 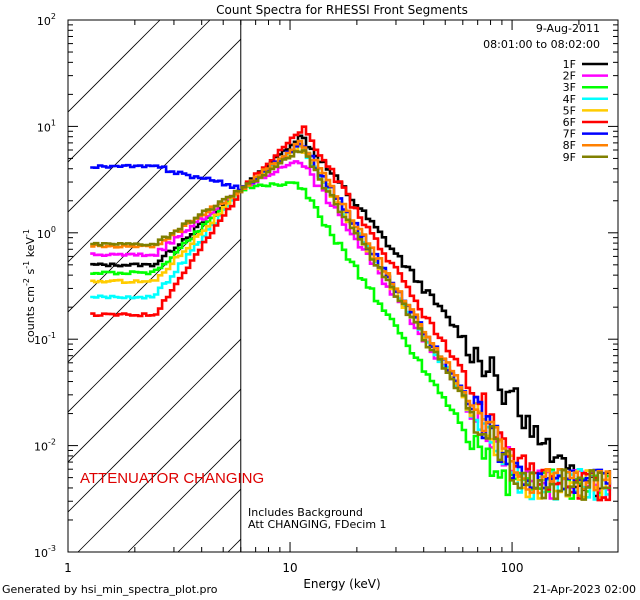 I want to click on y-tick-label: 10⁻¹, so click(x=45, y=339).